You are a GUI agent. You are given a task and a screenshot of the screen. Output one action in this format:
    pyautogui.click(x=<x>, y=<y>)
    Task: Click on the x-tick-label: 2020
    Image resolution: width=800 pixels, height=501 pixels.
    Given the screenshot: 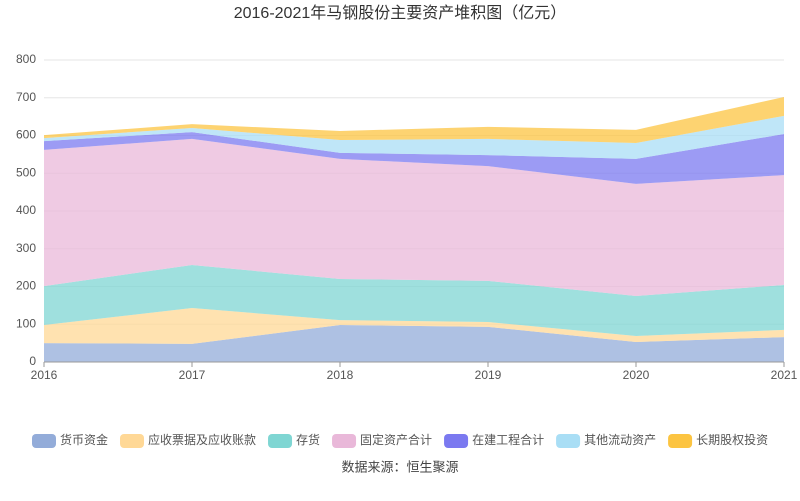 What is the action you would take?
    pyautogui.click(x=636, y=375)
    